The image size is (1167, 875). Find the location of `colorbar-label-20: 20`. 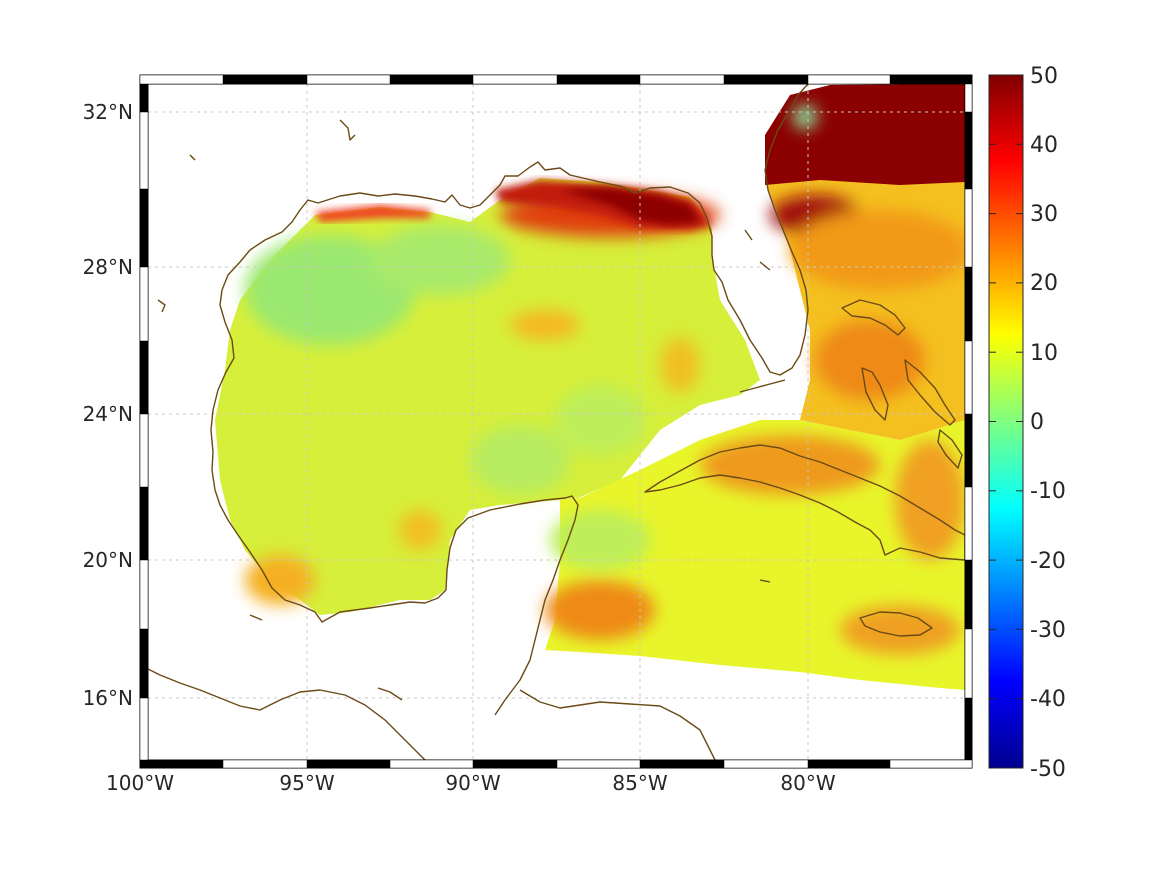

colorbar-label-20: 20 is located at coordinates (1044, 283).